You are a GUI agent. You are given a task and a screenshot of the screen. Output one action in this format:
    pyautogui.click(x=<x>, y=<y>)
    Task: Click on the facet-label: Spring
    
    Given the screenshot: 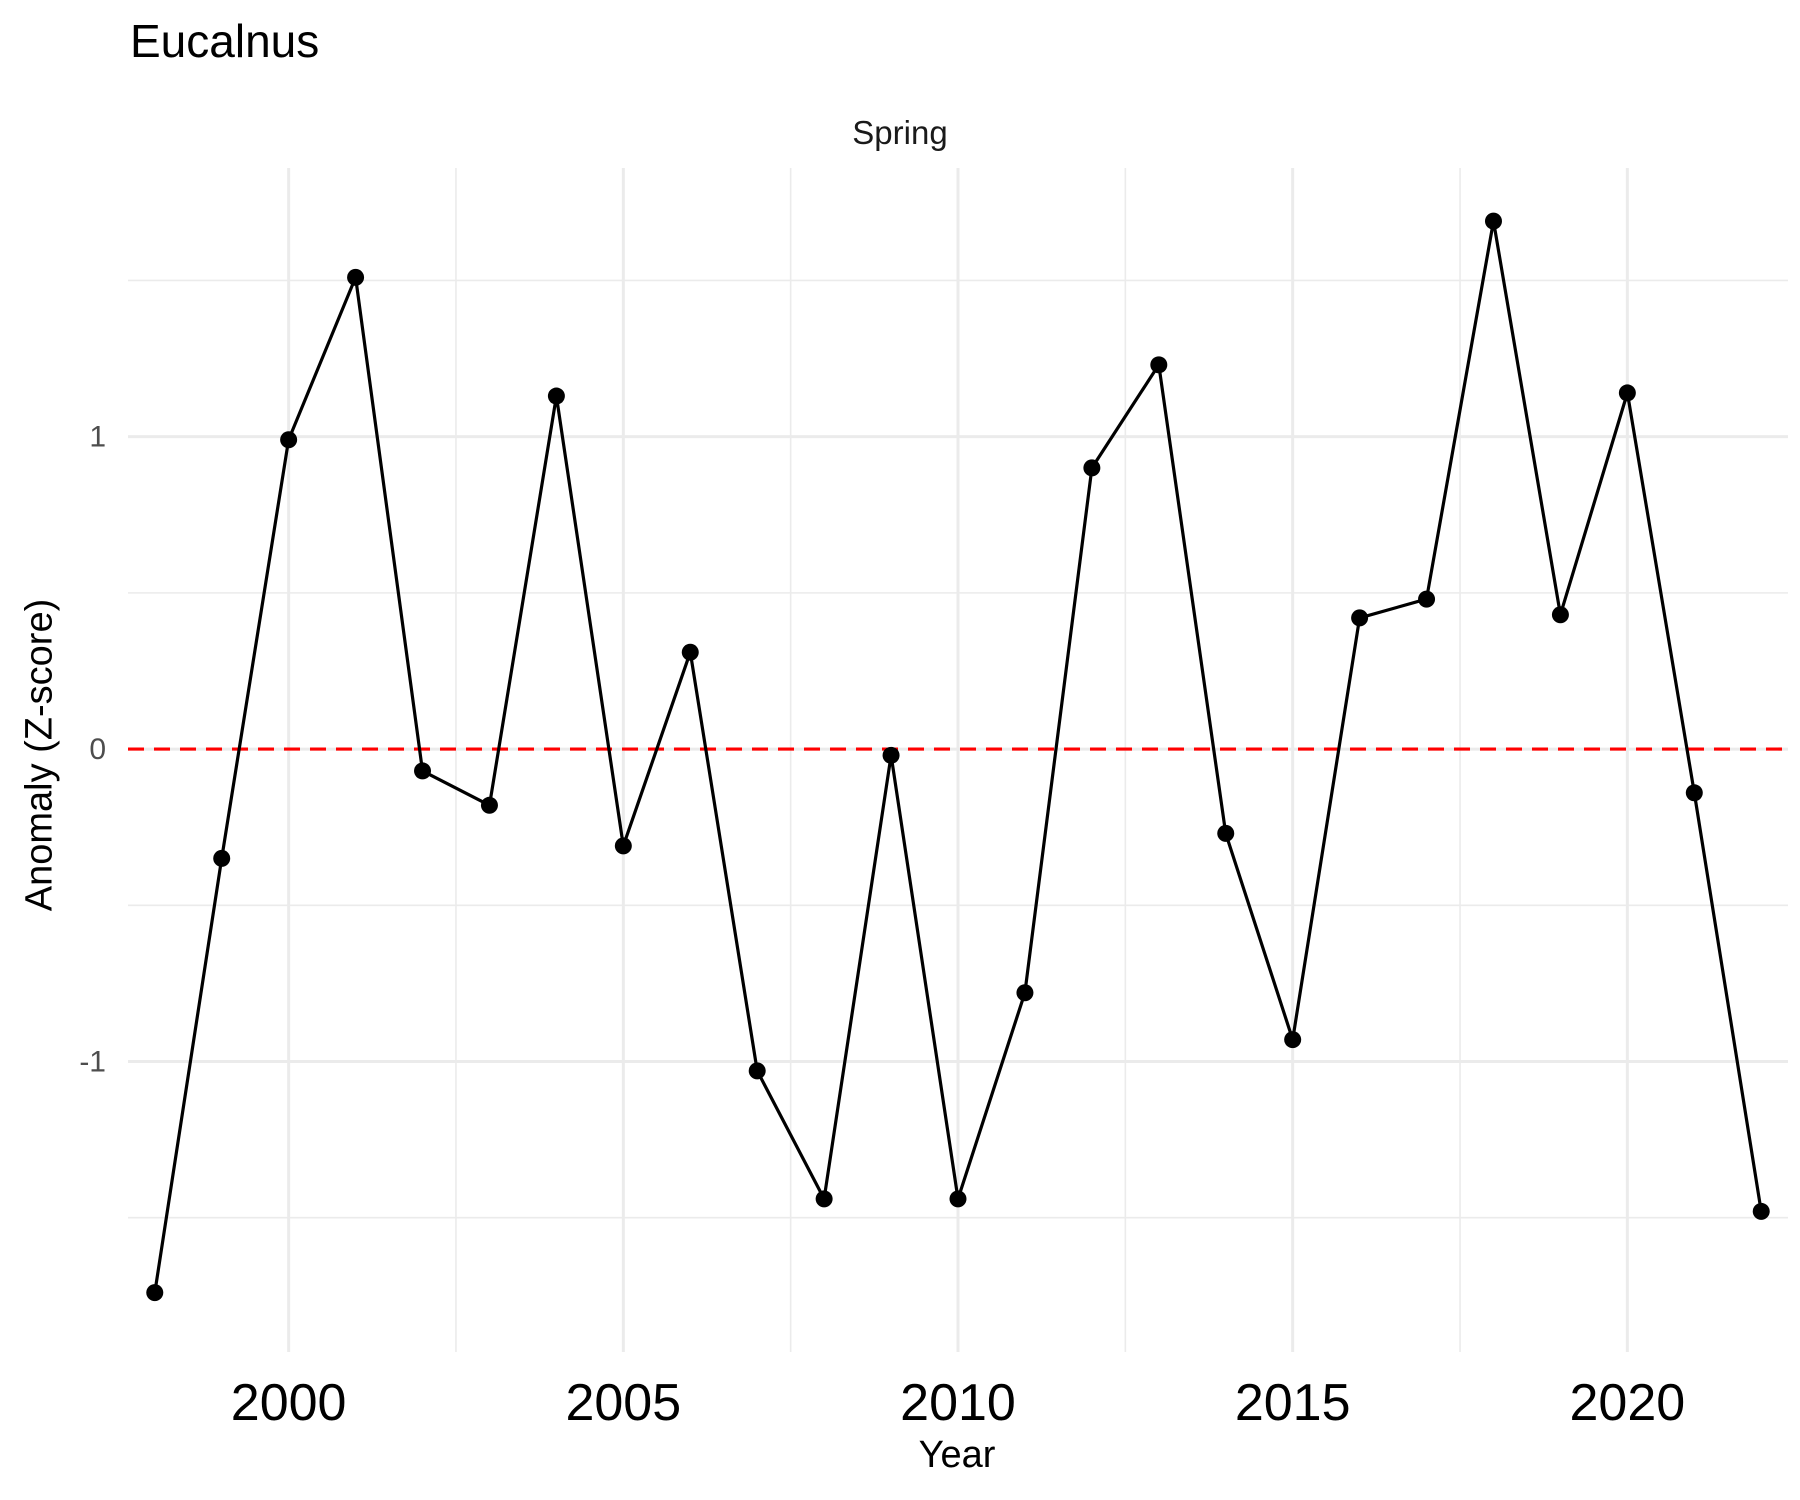 What is the action you would take?
    pyautogui.click(x=900, y=132)
    